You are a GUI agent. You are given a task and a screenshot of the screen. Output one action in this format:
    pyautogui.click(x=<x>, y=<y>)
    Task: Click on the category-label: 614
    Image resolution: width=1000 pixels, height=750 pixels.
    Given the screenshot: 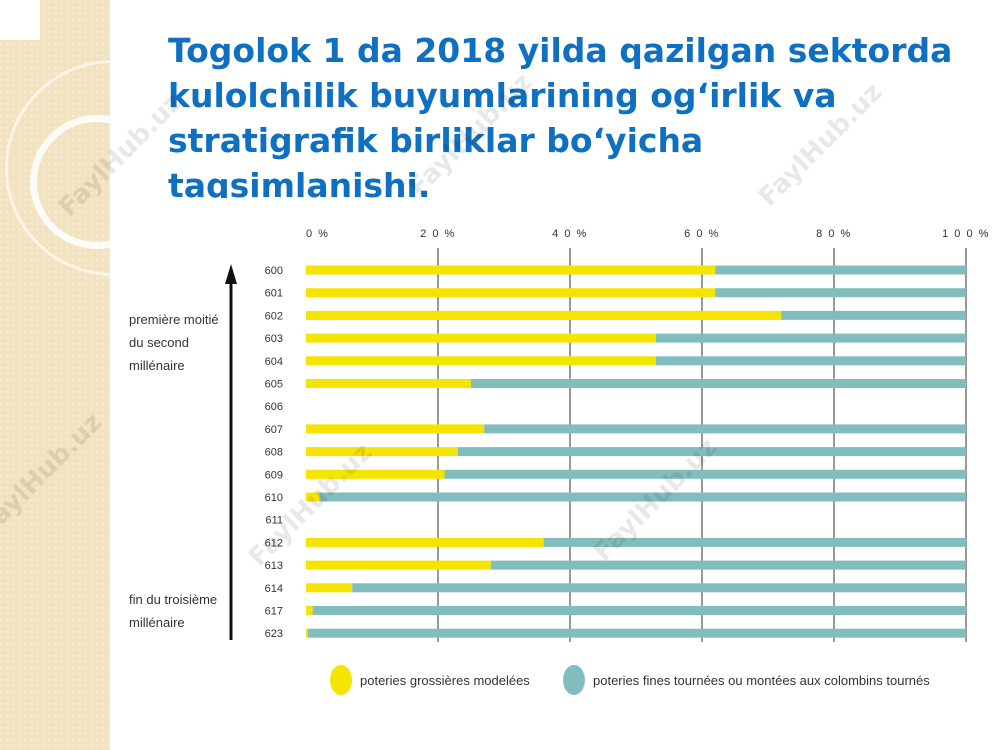 What is the action you would take?
    pyautogui.click(x=274, y=589)
    